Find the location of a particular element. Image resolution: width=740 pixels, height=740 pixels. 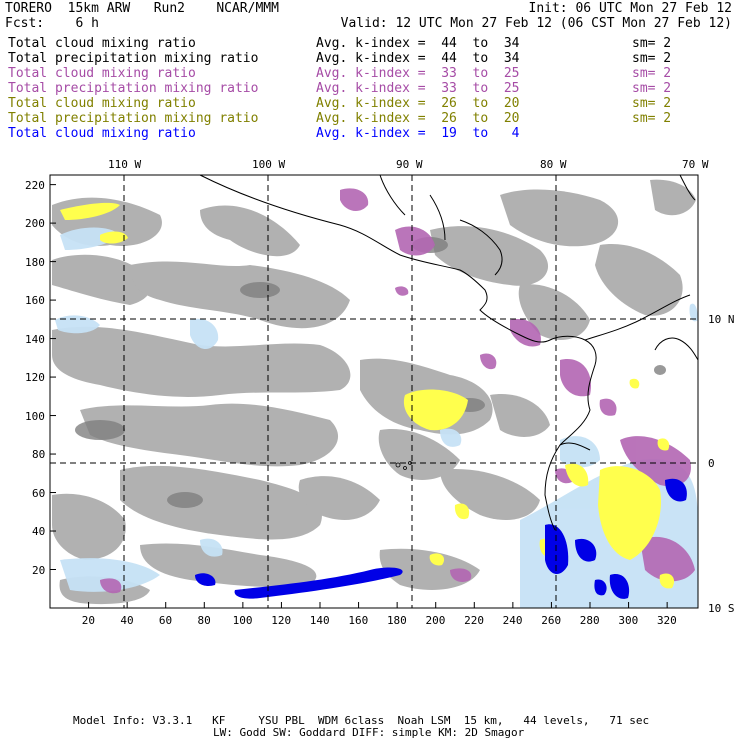

latitude-label: 10 N is located at coordinates (721, 319).